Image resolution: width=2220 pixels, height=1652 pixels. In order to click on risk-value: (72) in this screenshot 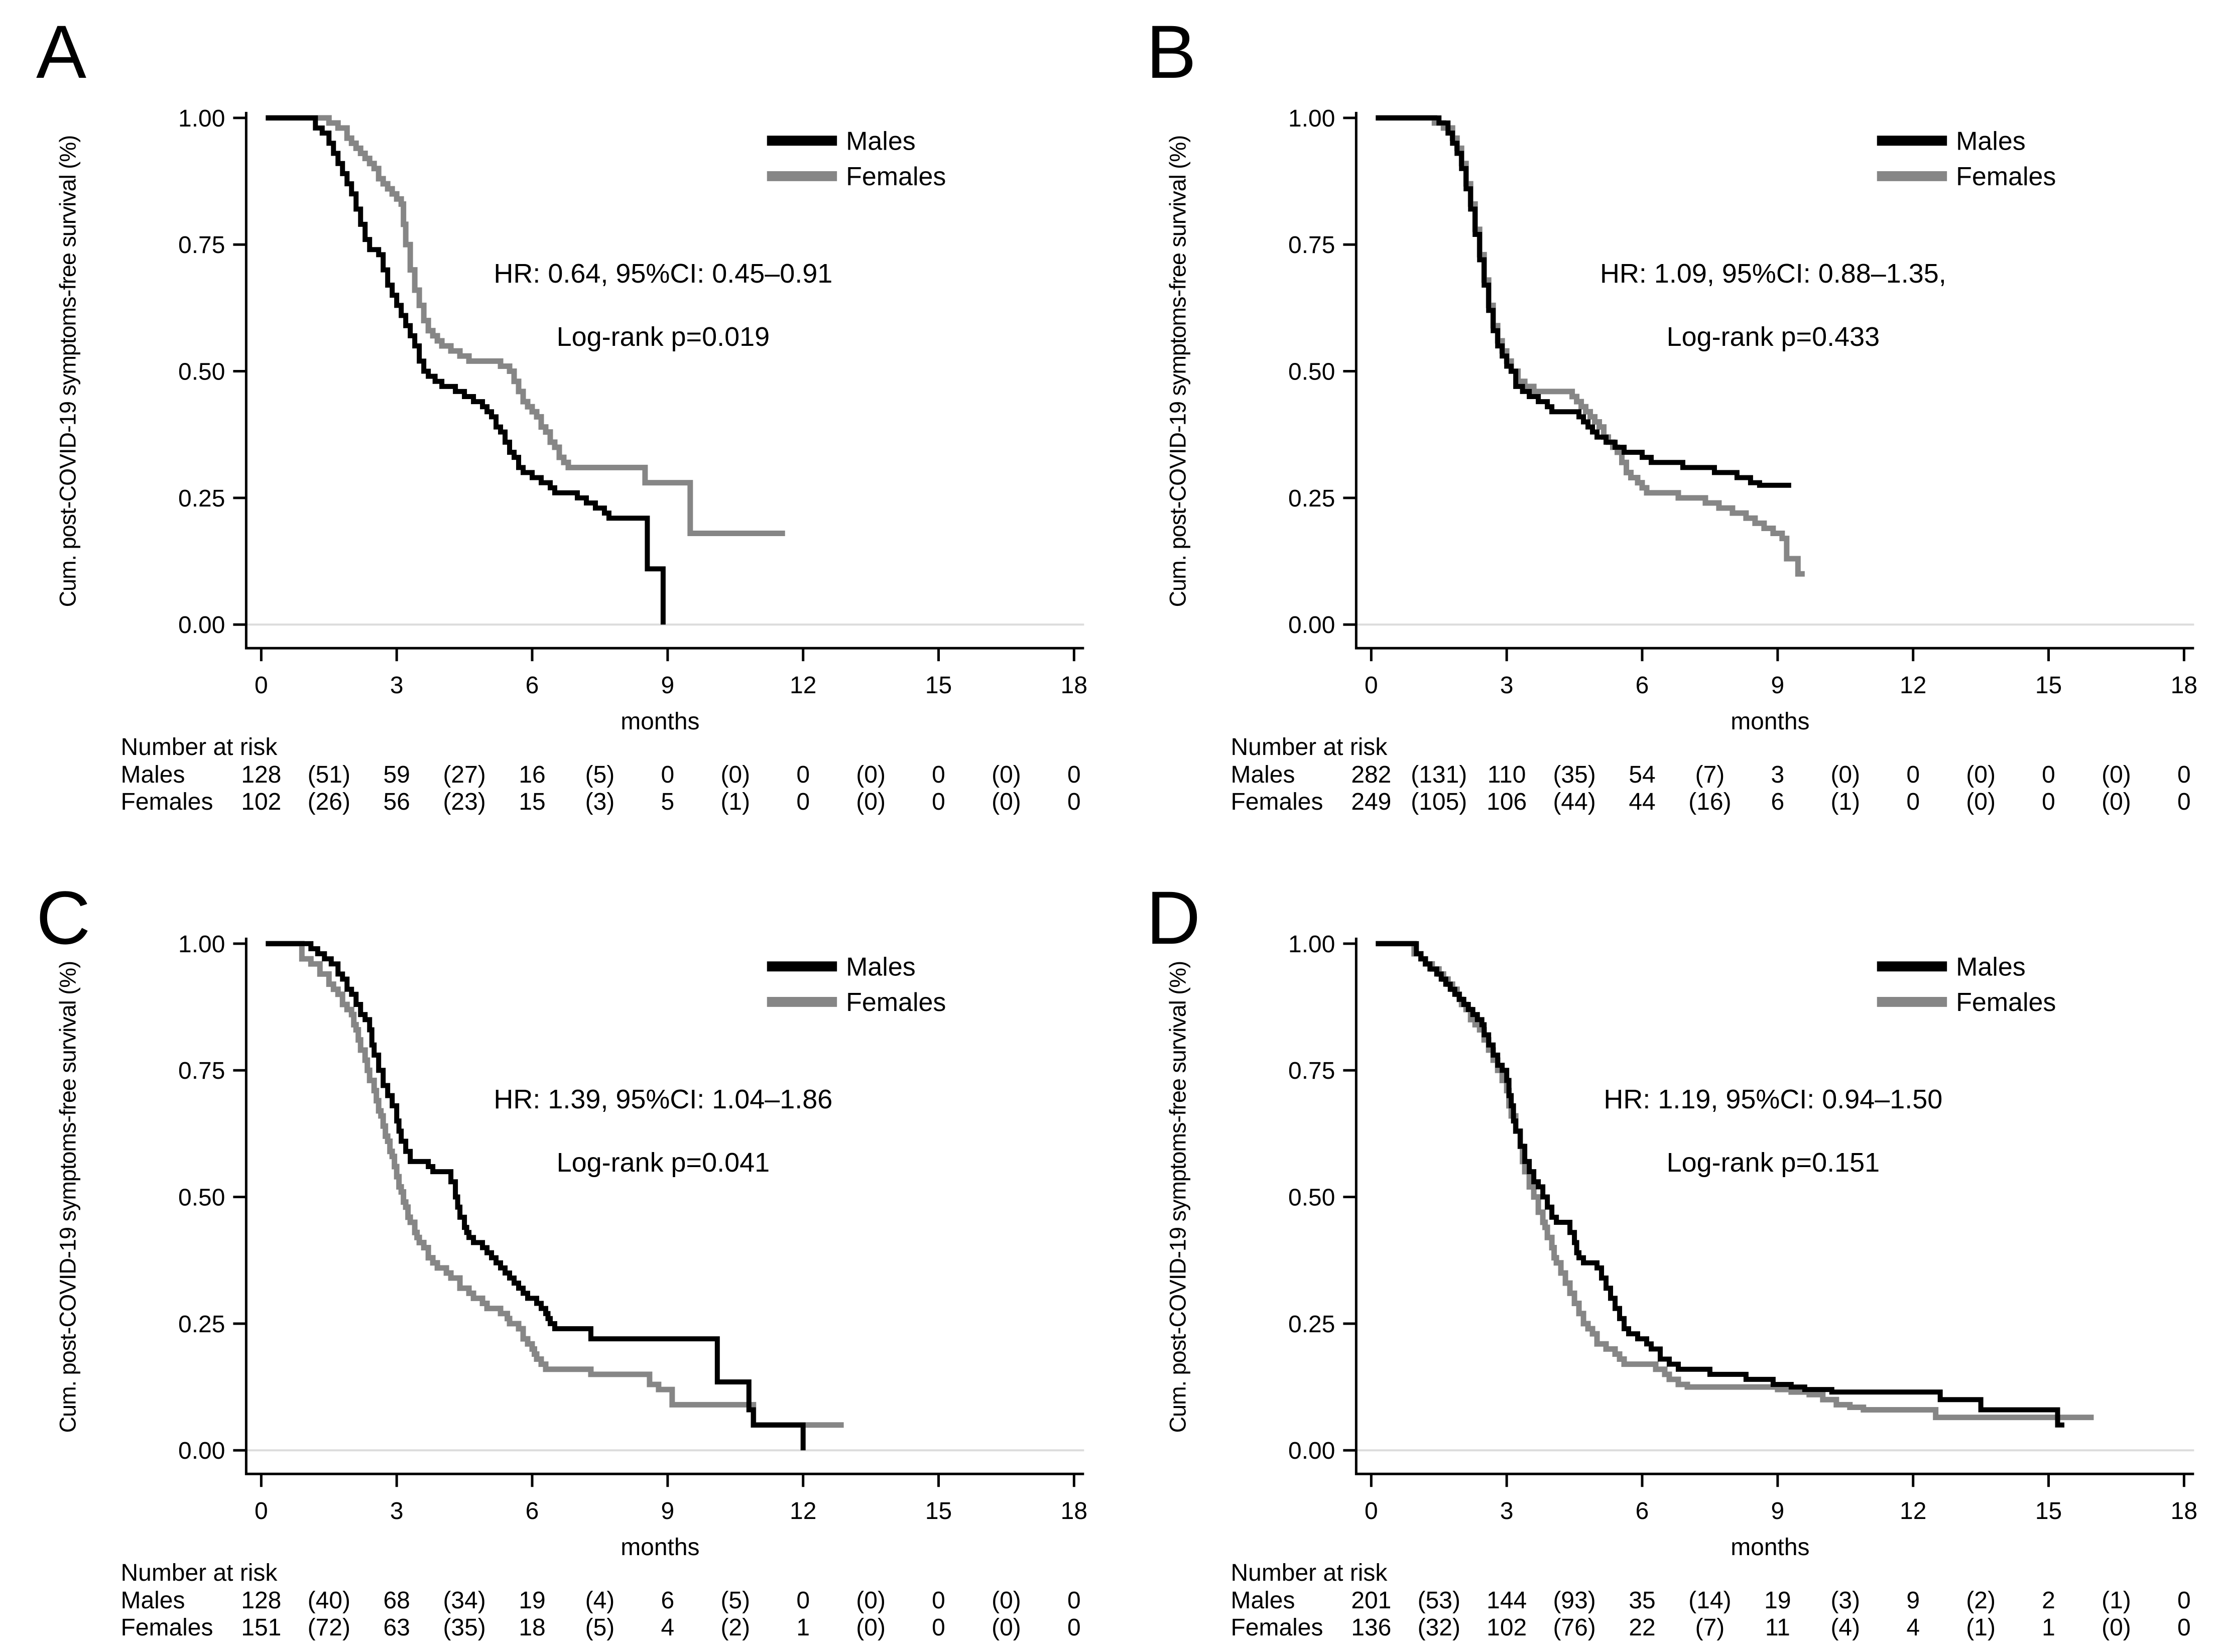, I will do `click(329, 1627)`.